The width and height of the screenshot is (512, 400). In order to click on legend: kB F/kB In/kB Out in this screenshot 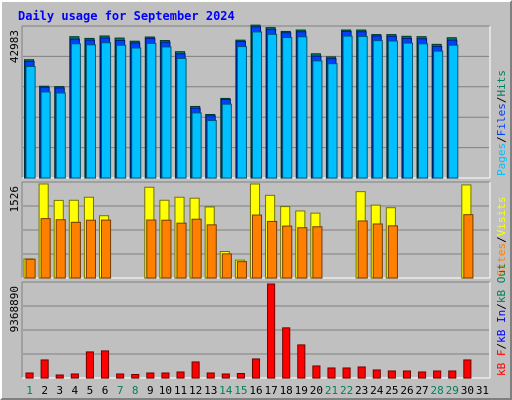, I will do `click(501, 319)`.